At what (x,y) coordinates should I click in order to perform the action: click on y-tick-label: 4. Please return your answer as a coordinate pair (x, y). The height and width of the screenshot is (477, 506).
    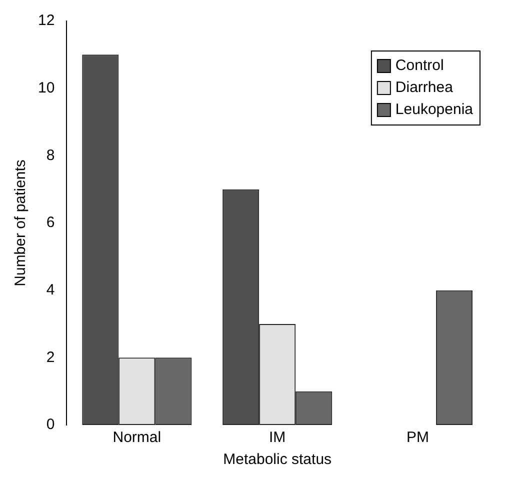
    Looking at the image, I should click on (50, 289).